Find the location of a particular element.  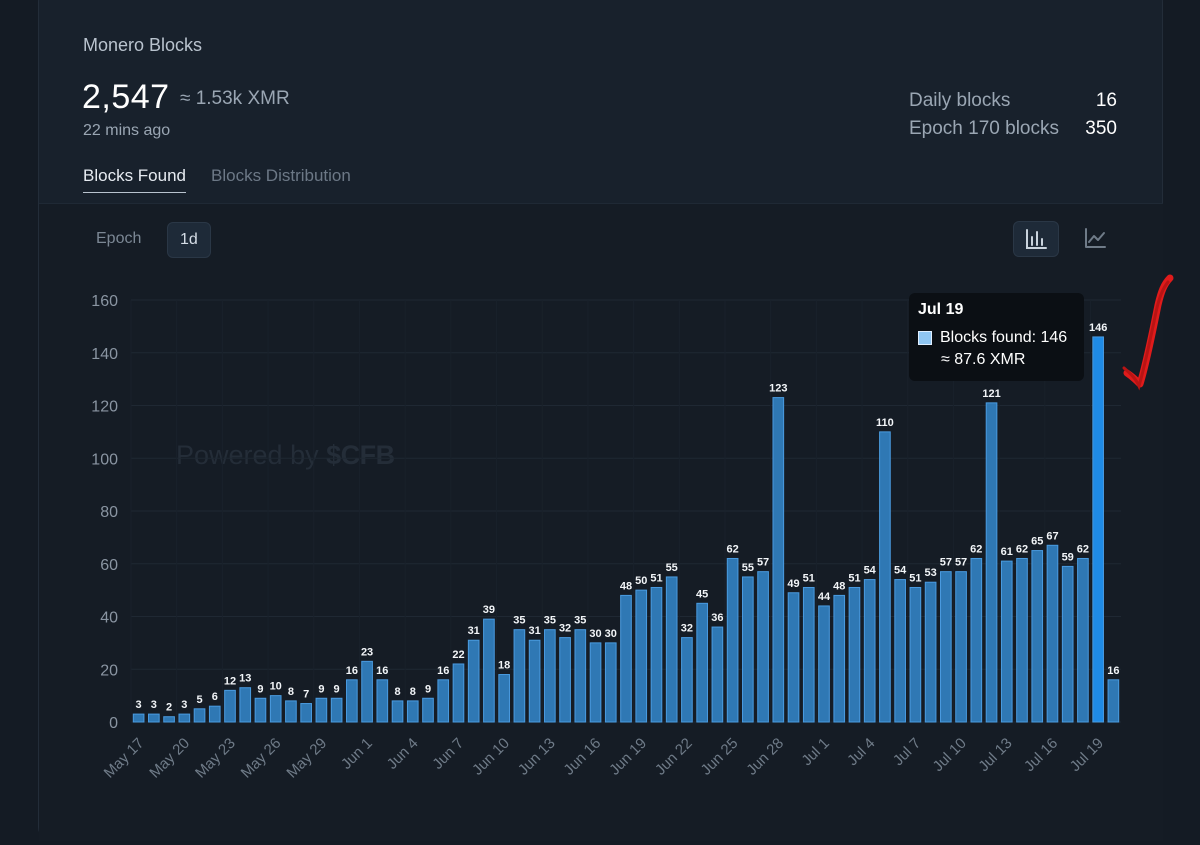

bar-value-label: 49 is located at coordinates (793, 584).